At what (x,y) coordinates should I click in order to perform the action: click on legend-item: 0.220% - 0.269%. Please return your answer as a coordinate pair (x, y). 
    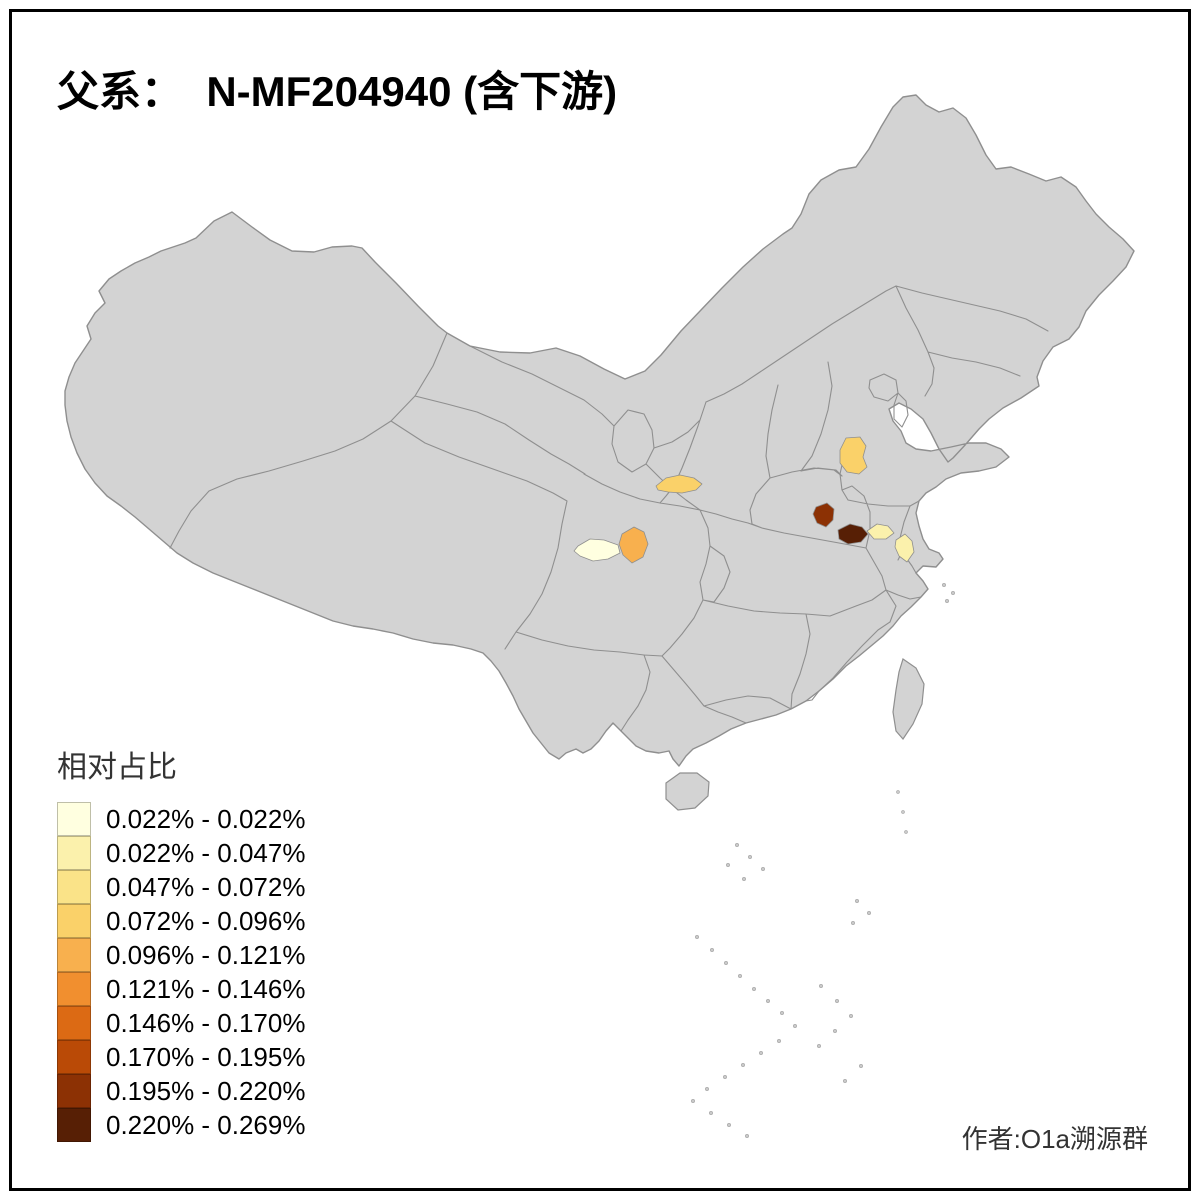
    Looking at the image, I should click on (181, 1125).